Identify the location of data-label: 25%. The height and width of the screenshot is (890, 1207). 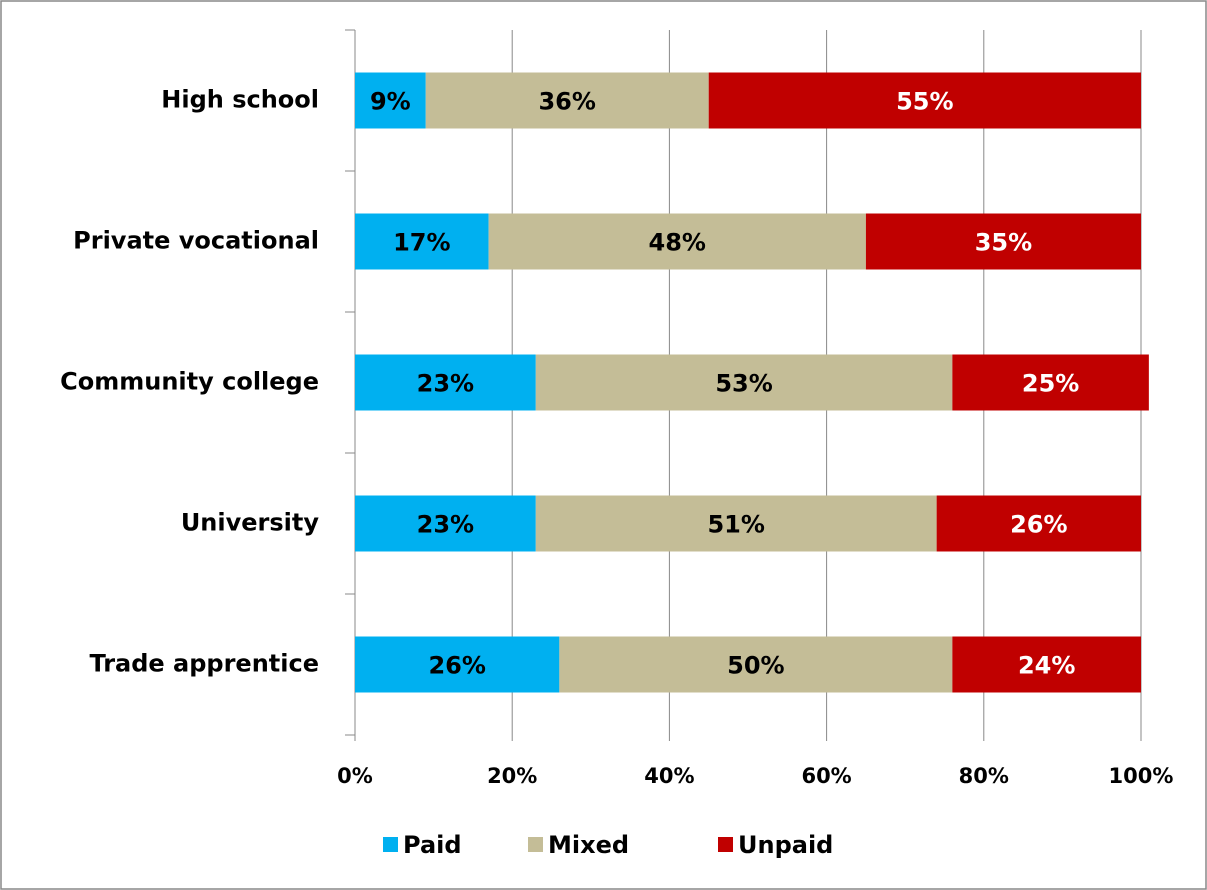
(1050, 384).